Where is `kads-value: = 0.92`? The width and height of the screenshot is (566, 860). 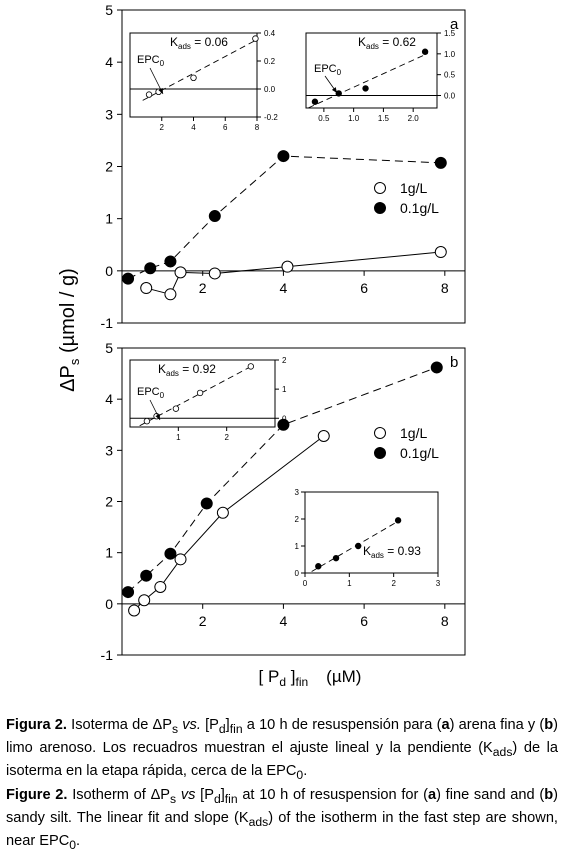
kads-value: = 0.92 is located at coordinates (197, 369).